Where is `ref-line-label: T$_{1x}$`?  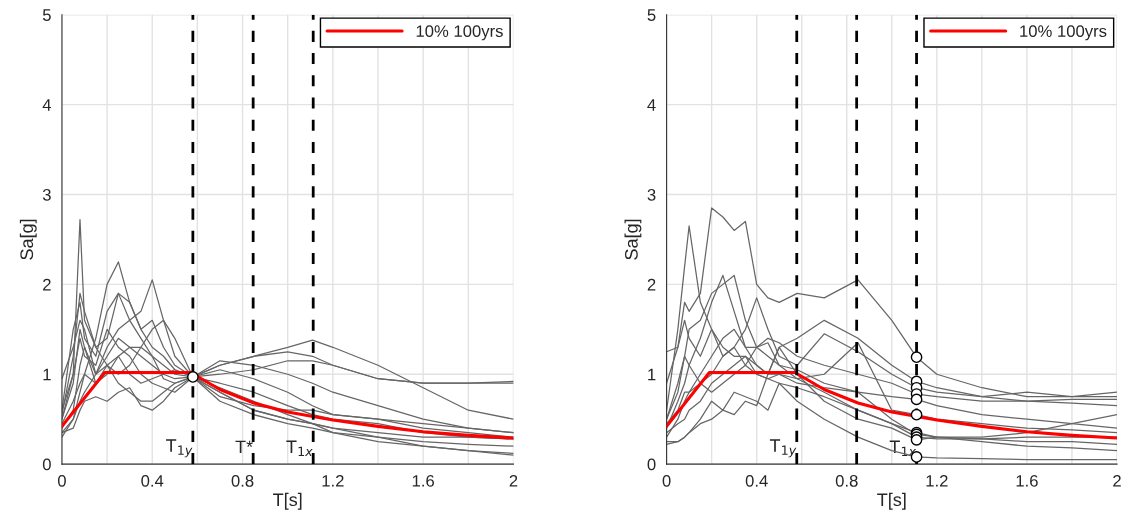
ref-line-label: T$_{1x}$ is located at coordinates (299, 448).